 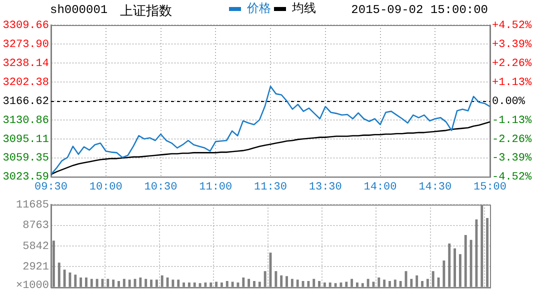 I want to click on y-tick-label: 5842, so click(x=35, y=246).